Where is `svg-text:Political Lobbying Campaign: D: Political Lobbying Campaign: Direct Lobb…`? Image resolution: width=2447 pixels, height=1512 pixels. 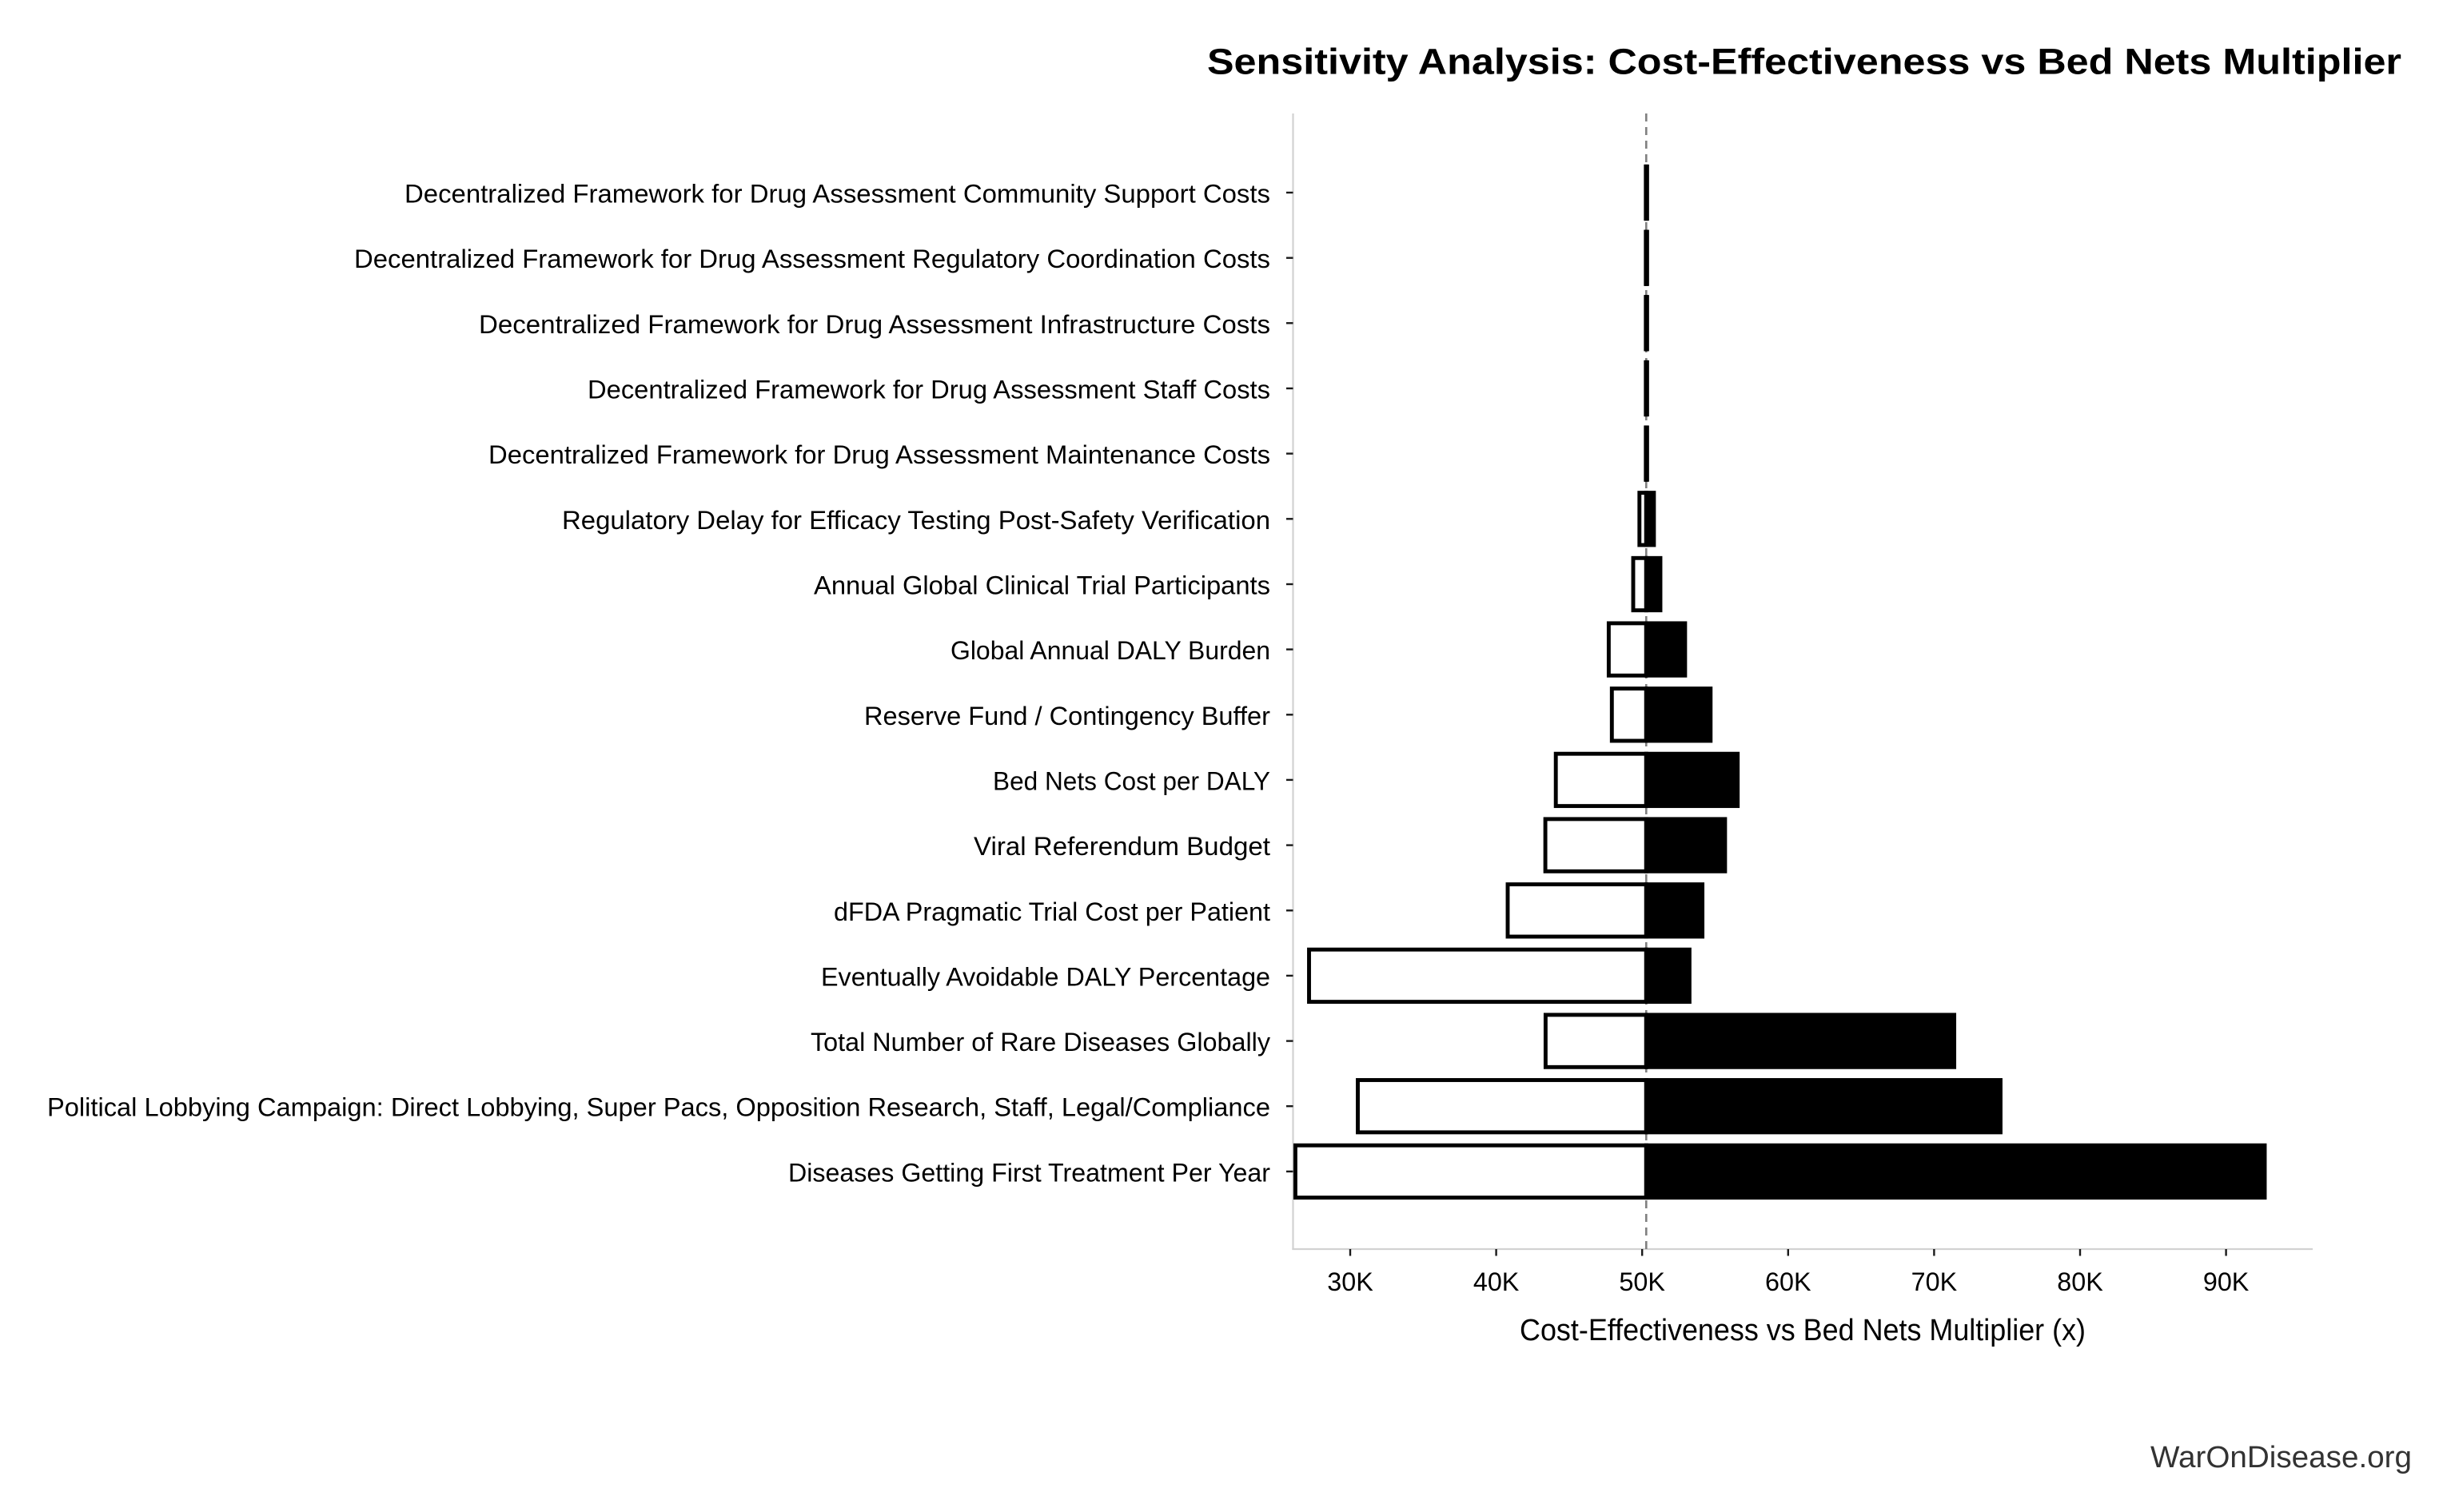
svg-text:Political Lobbying Campaign: D: Political Lobbying Campaign: Direct Lobb… is located at coordinates (658, 1107).